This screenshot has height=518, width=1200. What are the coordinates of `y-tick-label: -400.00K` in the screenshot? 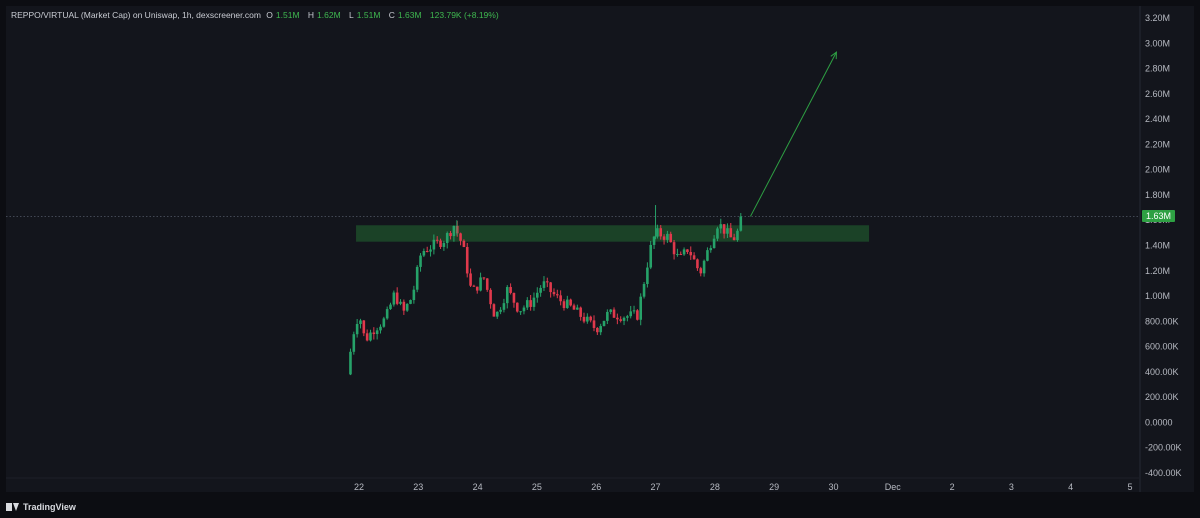 It's located at (1163, 473).